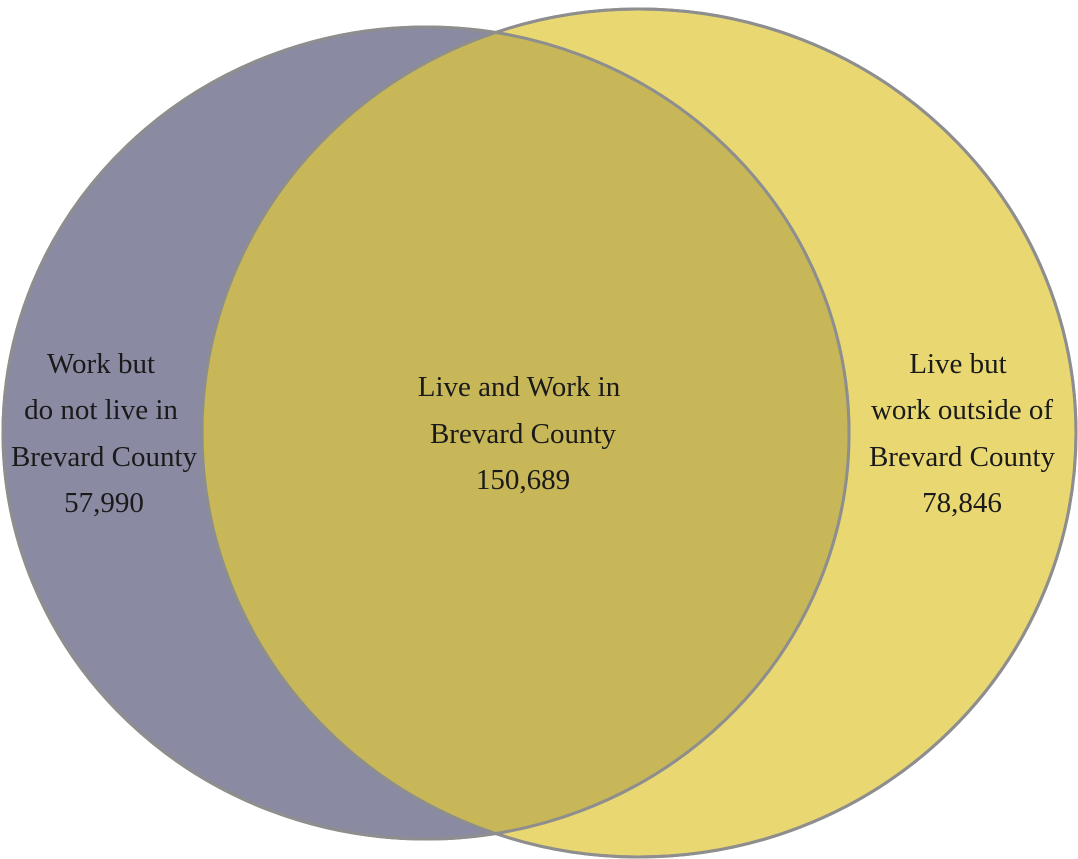 Image resolution: width=1078 pixels, height=859 pixels. Describe the element at coordinates (519, 387) in the screenshot. I see `center-label-line1: Live and Work in` at that location.